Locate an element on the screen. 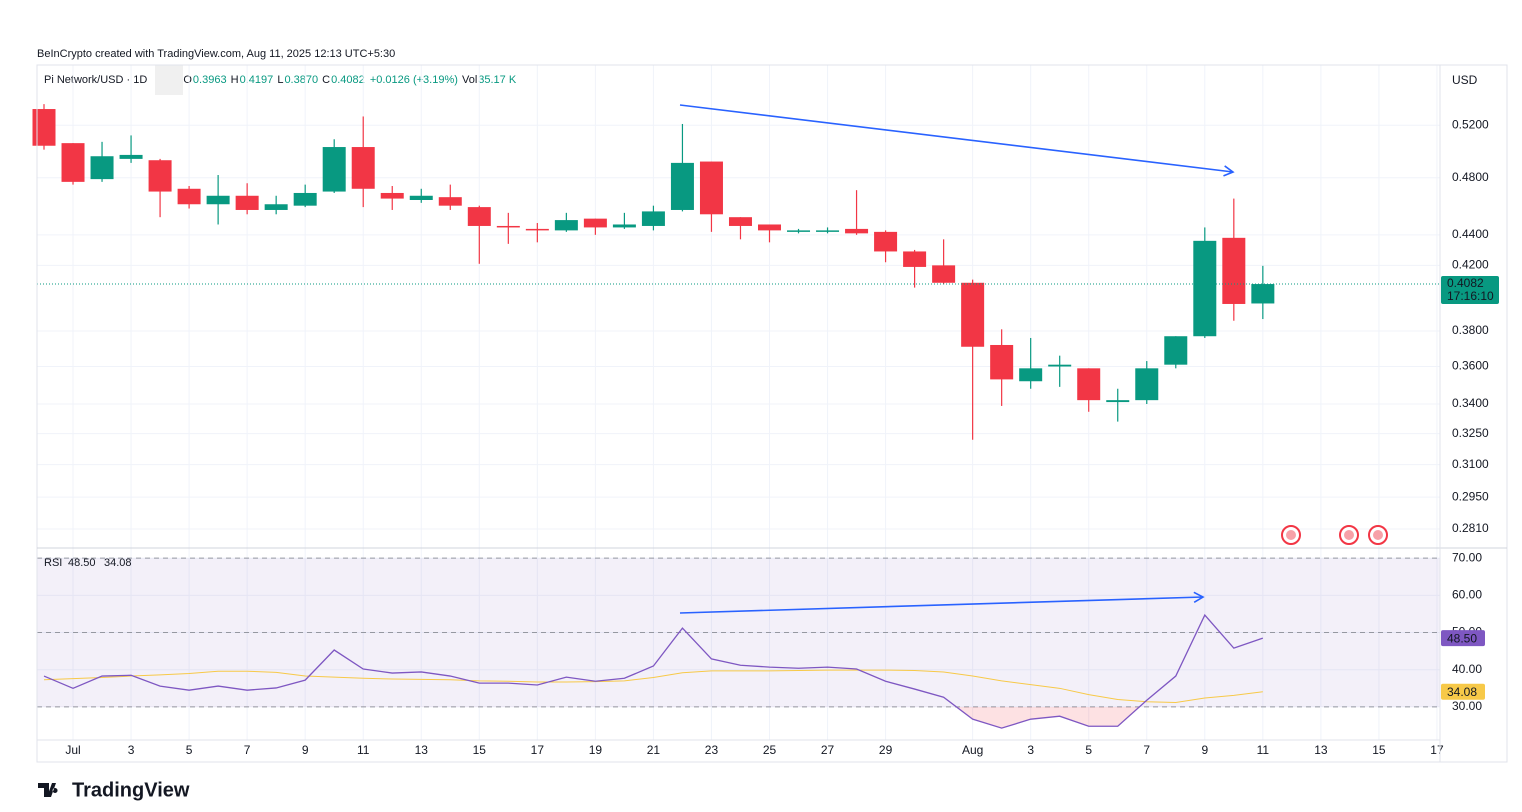  last-price-label: 0.4082 is located at coordinates (1465, 283).